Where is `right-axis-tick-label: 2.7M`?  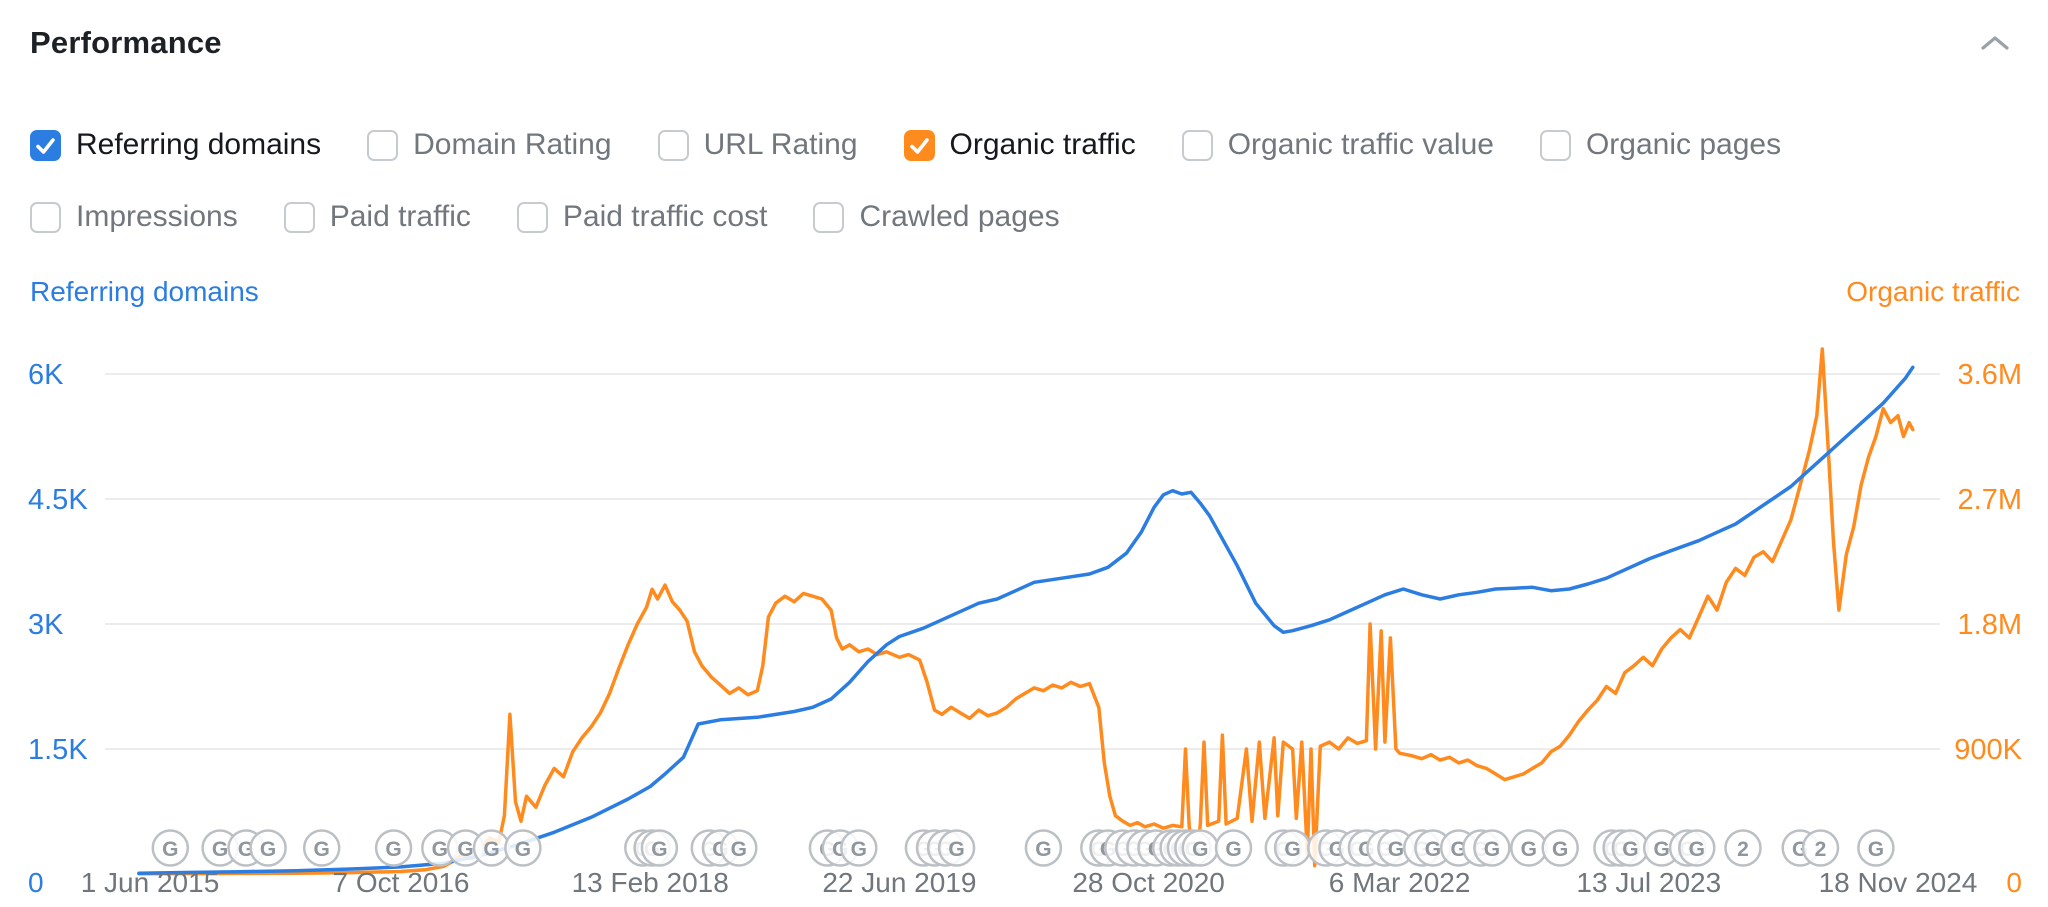 right-axis-tick-label: 2.7M is located at coordinates (1990, 500).